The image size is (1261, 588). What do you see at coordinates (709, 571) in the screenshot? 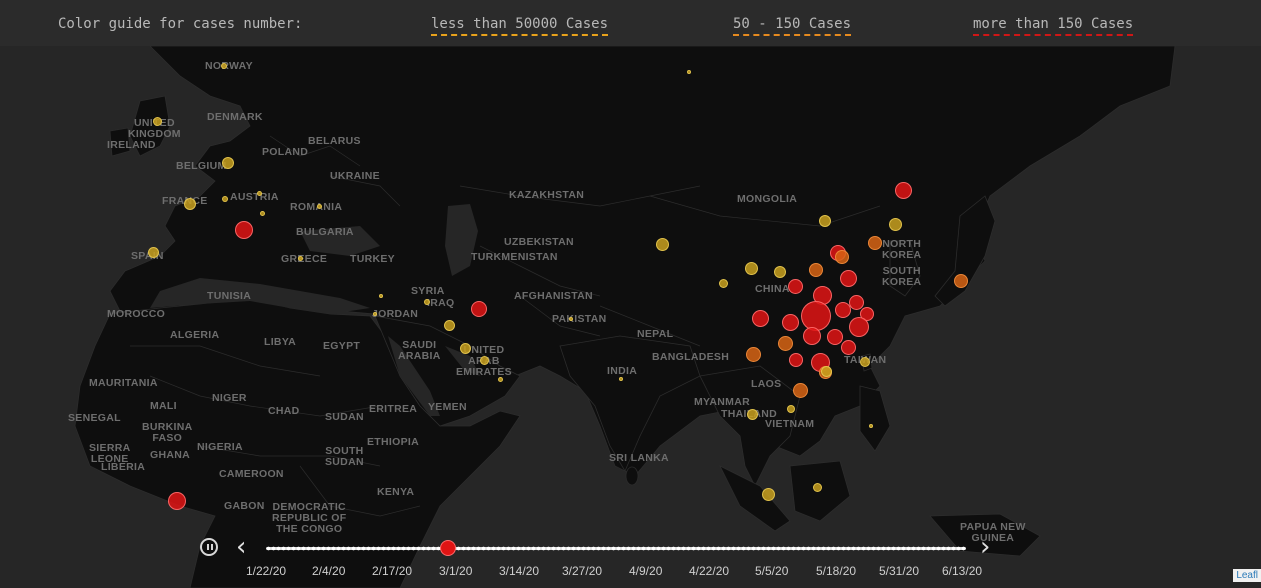
I see `timeline-date-label: 4/22/20` at bounding box center [709, 571].